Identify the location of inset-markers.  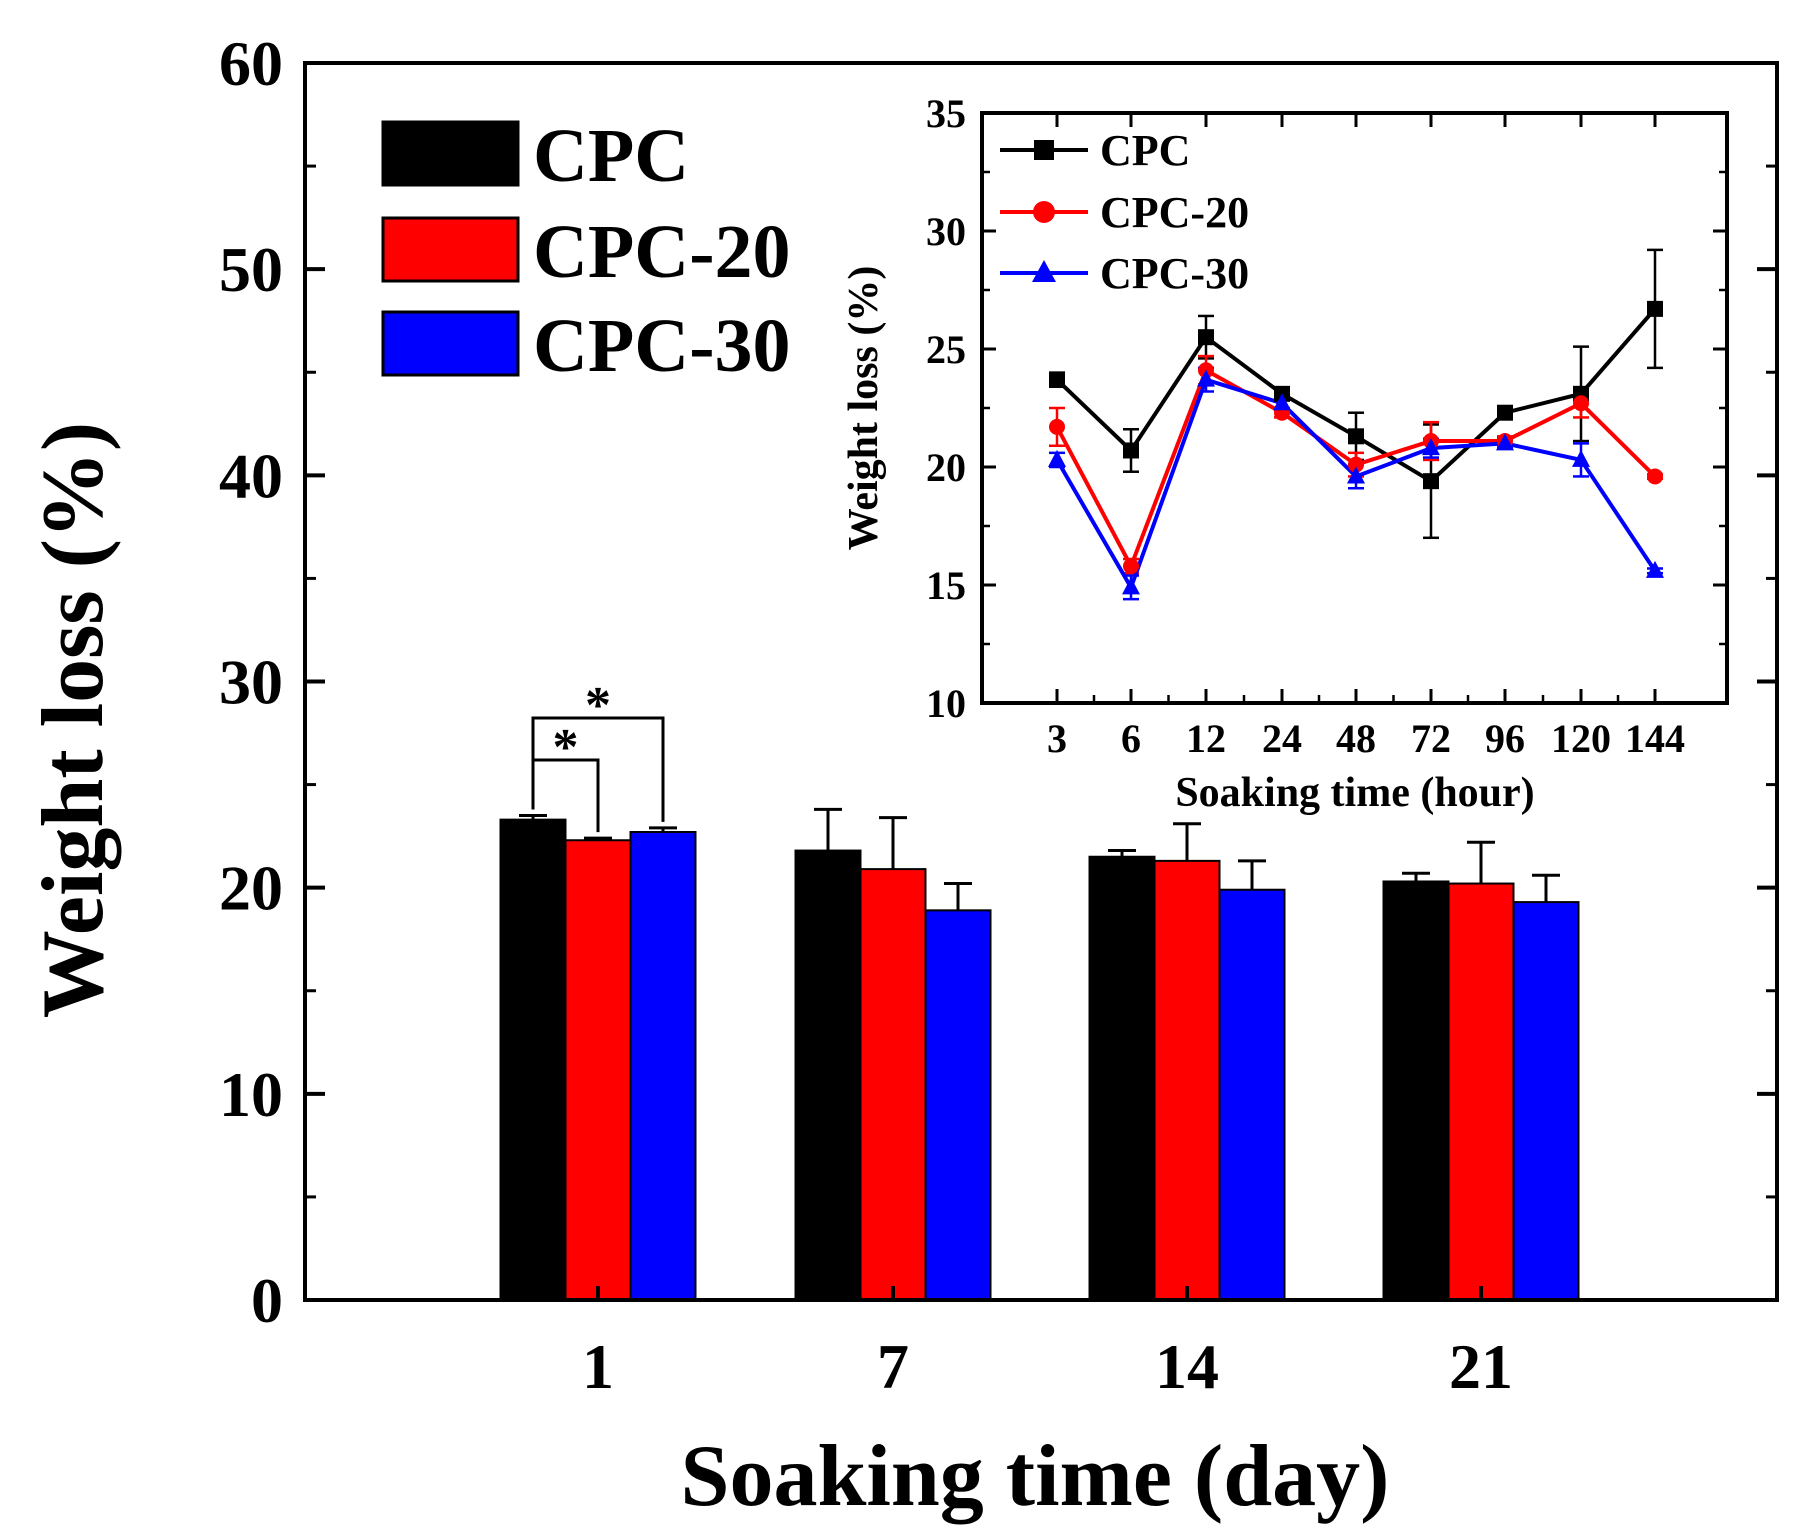
(1356, 447).